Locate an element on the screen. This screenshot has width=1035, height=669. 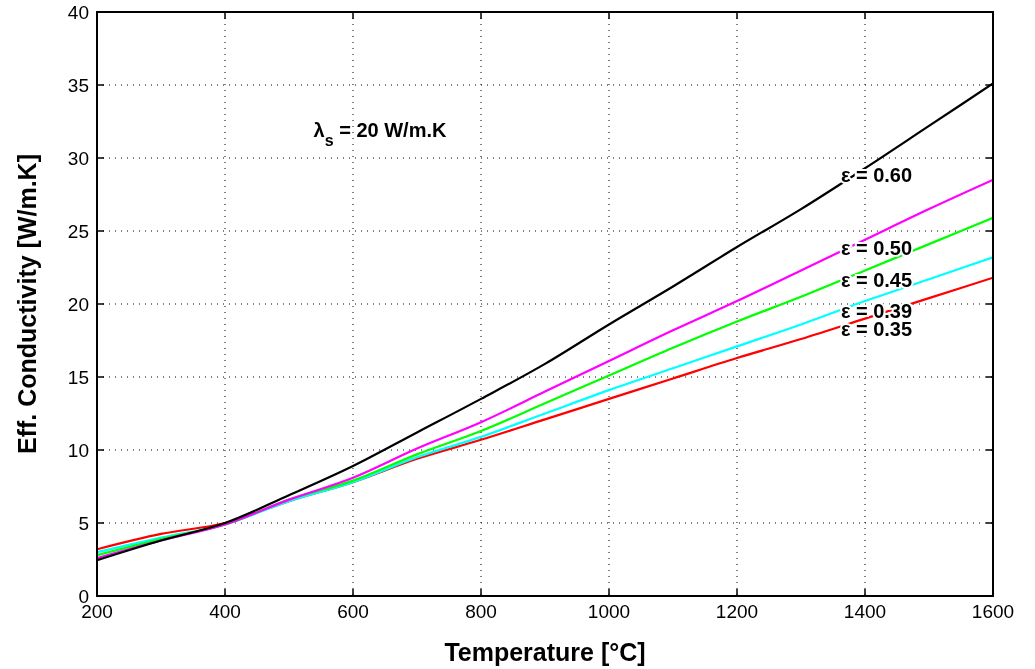
x-tick-label: 600 is located at coordinates (353, 611).